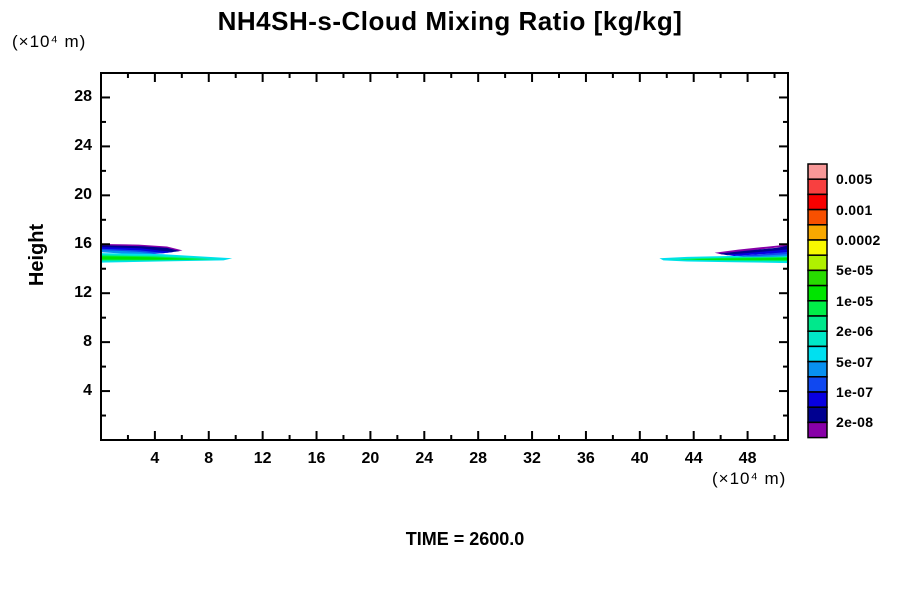  Describe the element at coordinates (316, 458) in the screenshot. I see `x-tick-label-16: 16` at that location.